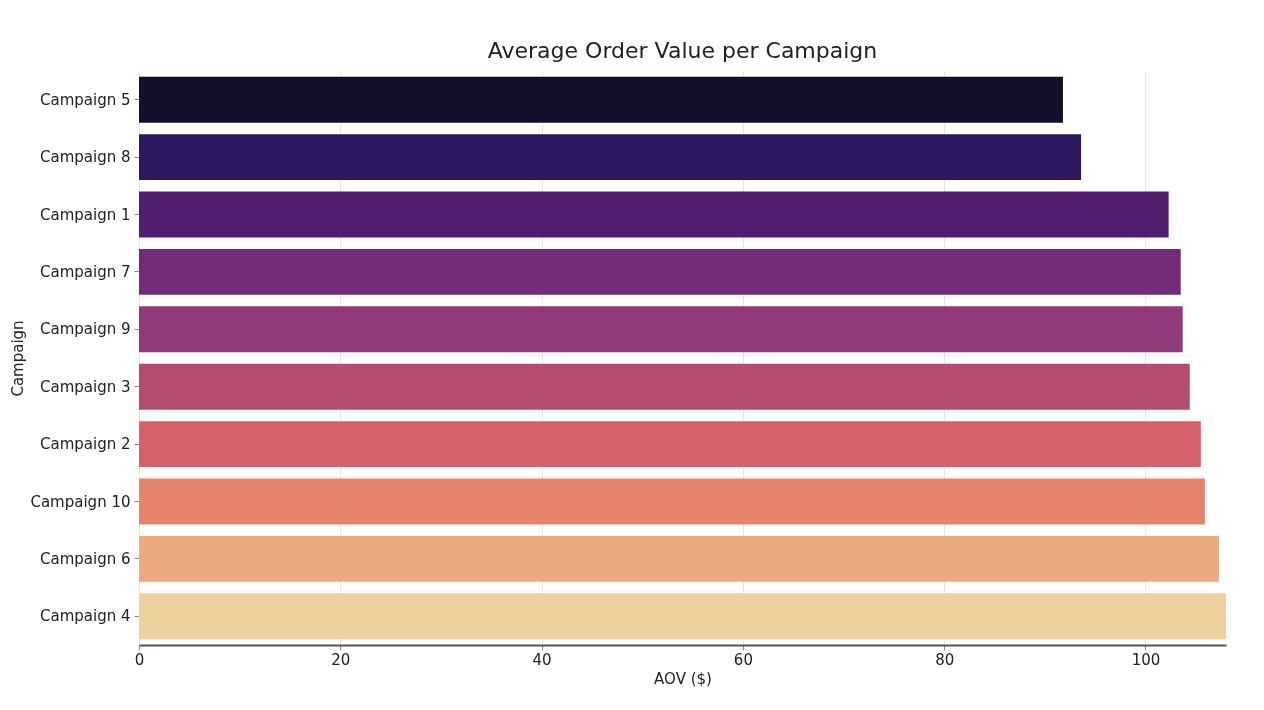 The height and width of the screenshot is (710, 1264). Describe the element at coordinates (743, 659) in the screenshot. I see `x-tick-label: 60` at that location.